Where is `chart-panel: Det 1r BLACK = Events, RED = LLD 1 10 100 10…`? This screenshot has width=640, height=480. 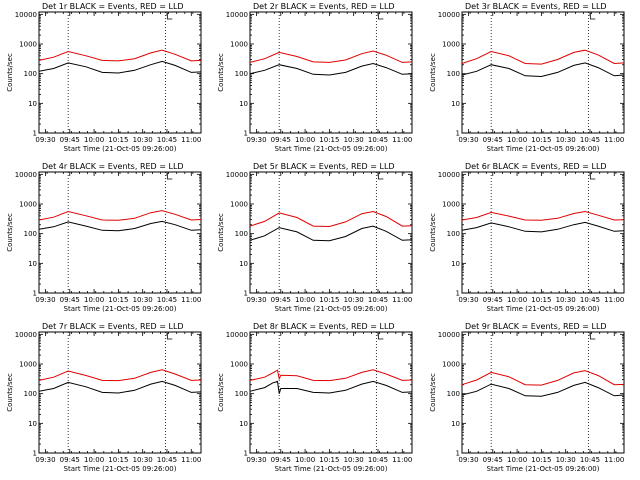
chart-panel: Det 1r BLACK = Events, RED = LLD 1 10 100 10… is located at coordinates (104, 77).